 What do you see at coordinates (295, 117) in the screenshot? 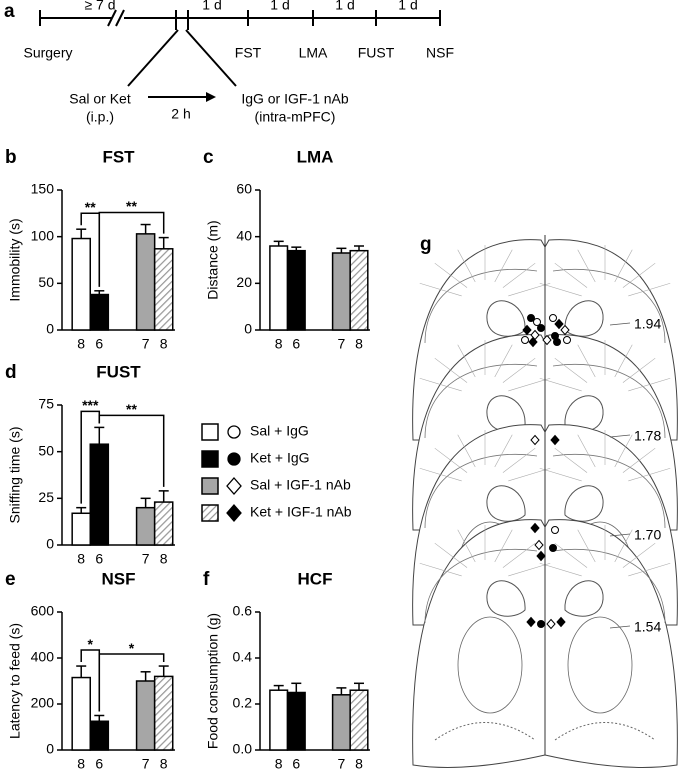
I see `treatment: (intra-mPFC)` at bounding box center [295, 117].